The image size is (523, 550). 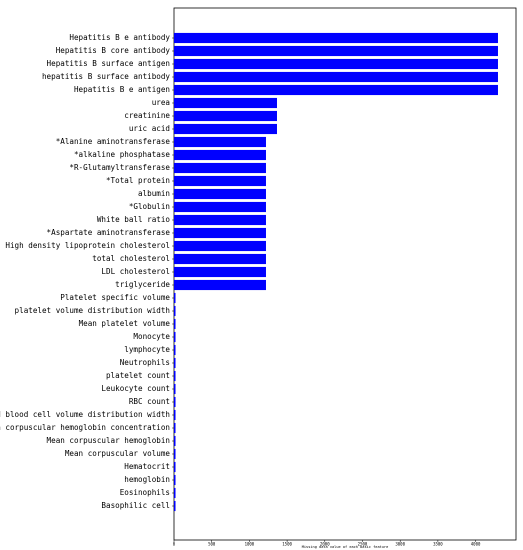 What do you see at coordinates (134, 219) in the screenshot?
I see `y-tick-label: White ball ratio` at bounding box center [134, 219].